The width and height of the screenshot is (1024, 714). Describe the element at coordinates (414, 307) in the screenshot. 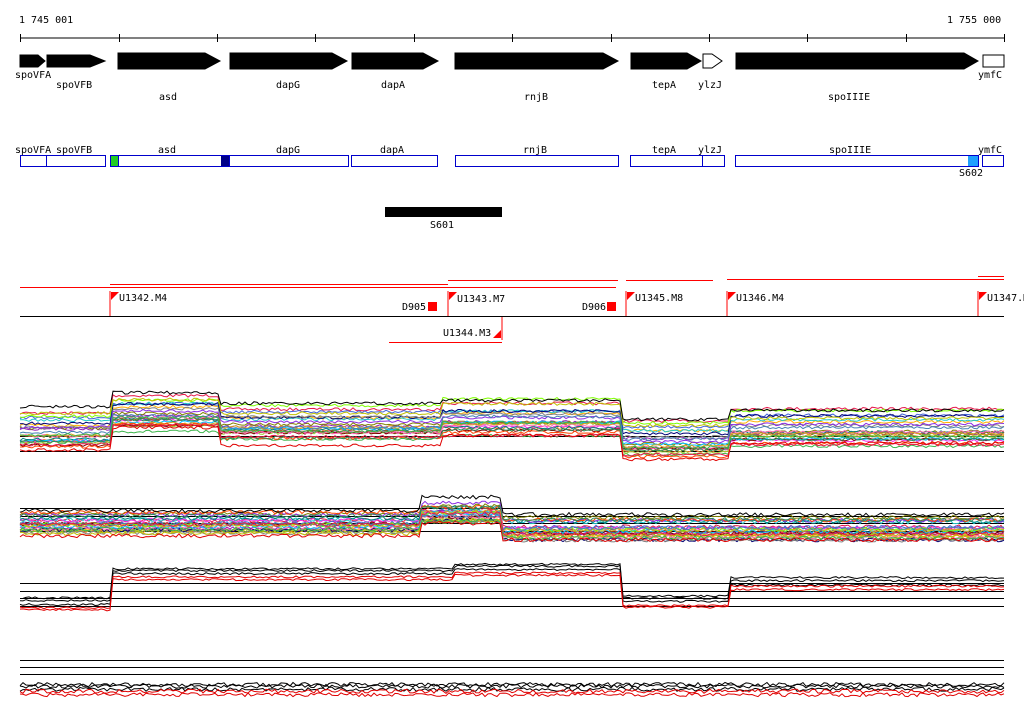

I see `terminator-label-D905: D905` at that location.